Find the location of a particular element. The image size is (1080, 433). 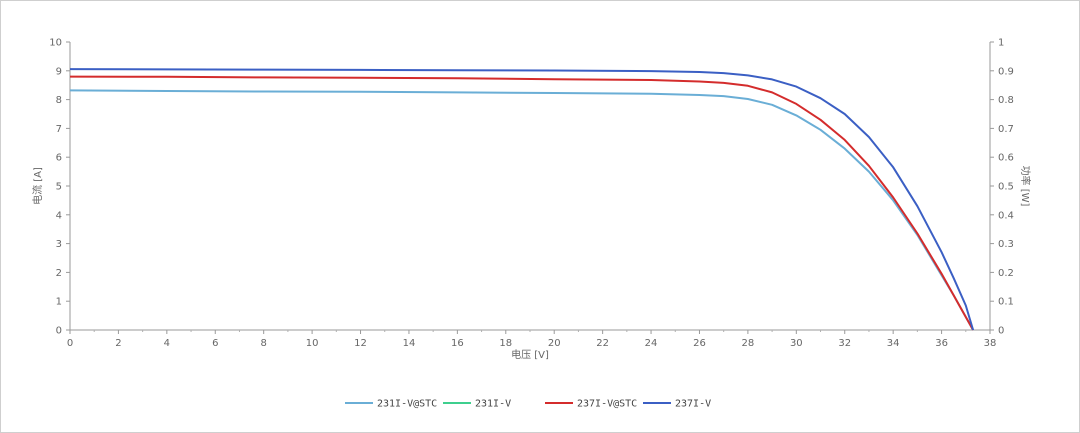

y-tick-label: 1 is located at coordinates (59, 302).